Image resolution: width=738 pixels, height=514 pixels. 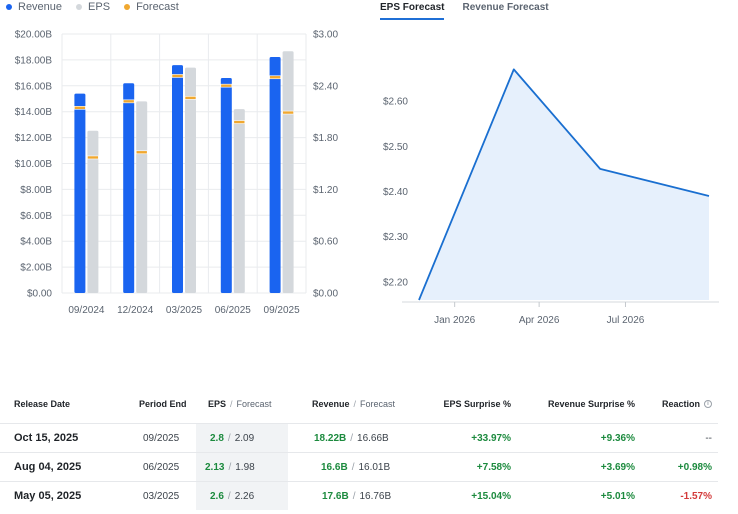 What do you see at coordinates (325, 138) in the screenshot?
I see `y-right-tick-label: $1.80` at bounding box center [325, 138].